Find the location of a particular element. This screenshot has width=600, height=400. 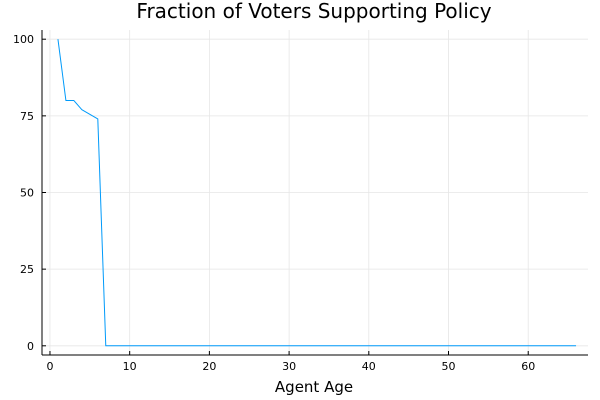

y-tick-label: 0 is located at coordinates (30, 346).